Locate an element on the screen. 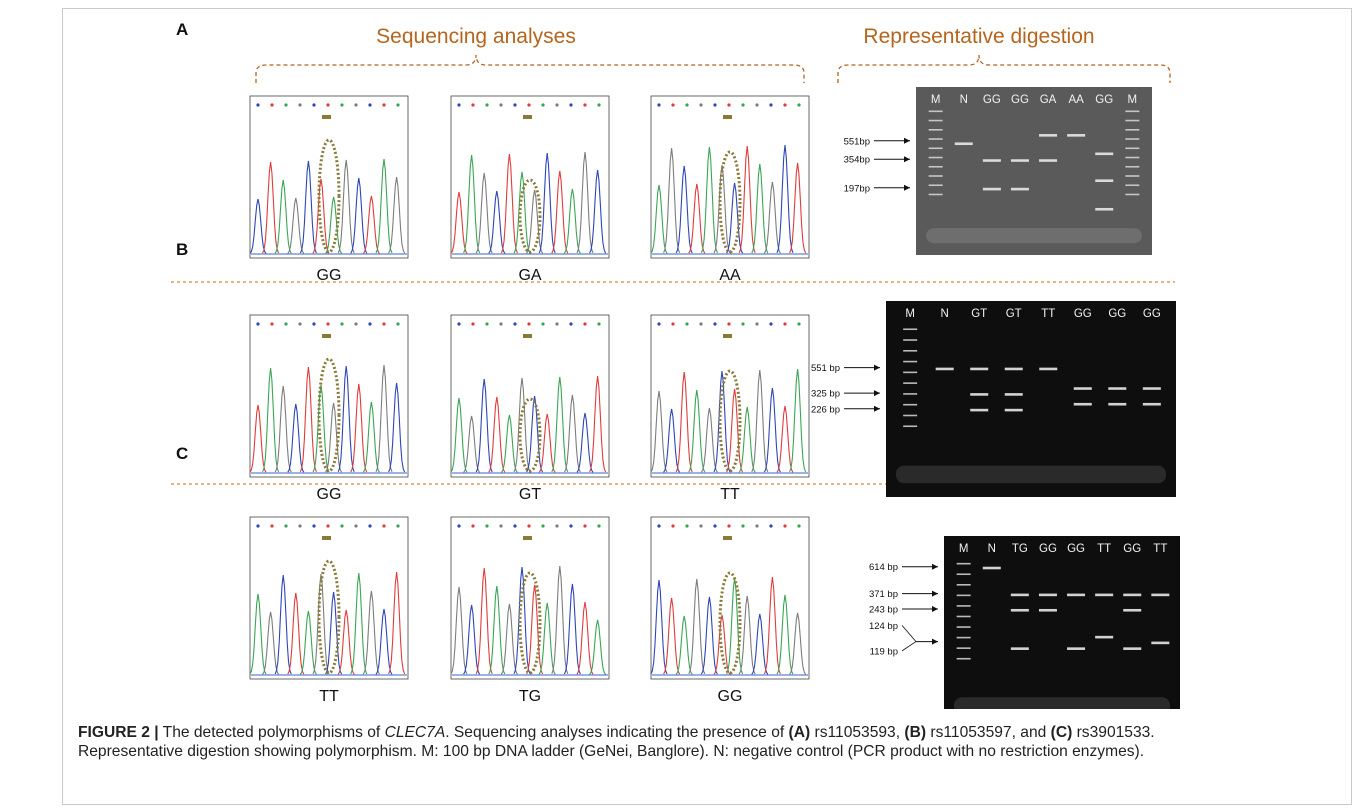 This screenshot has height=810, width=1358. gel-lane-label: AA is located at coordinates (1076, 100).